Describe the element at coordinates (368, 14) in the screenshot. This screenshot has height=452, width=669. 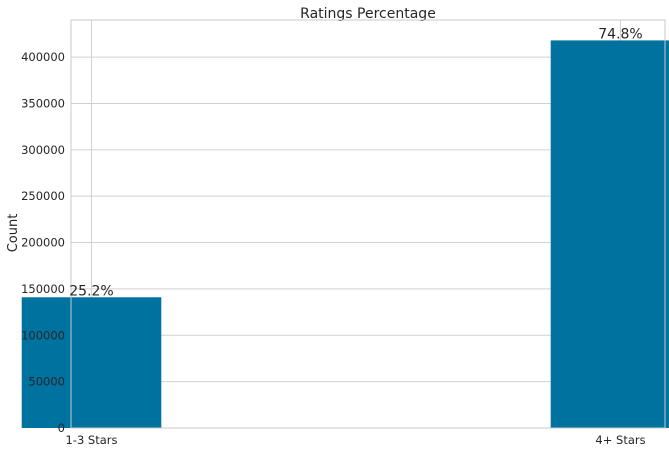
I see `chart-title: Ratings Percentage` at that location.